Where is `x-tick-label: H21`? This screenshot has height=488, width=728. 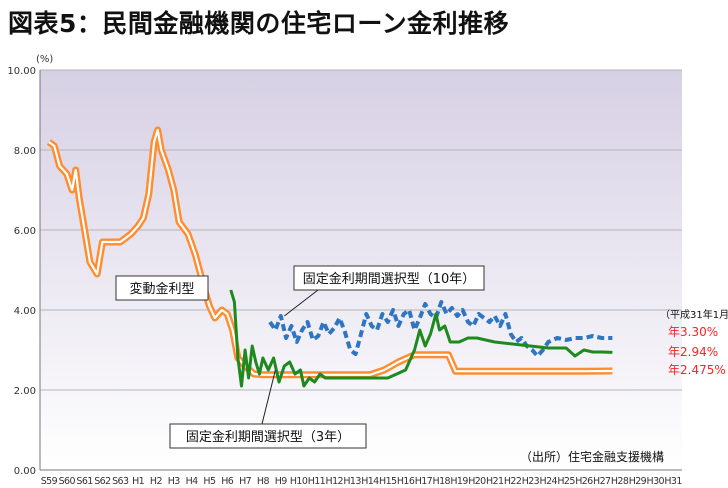 x-tick-label: H21 is located at coordinates (495, 481).